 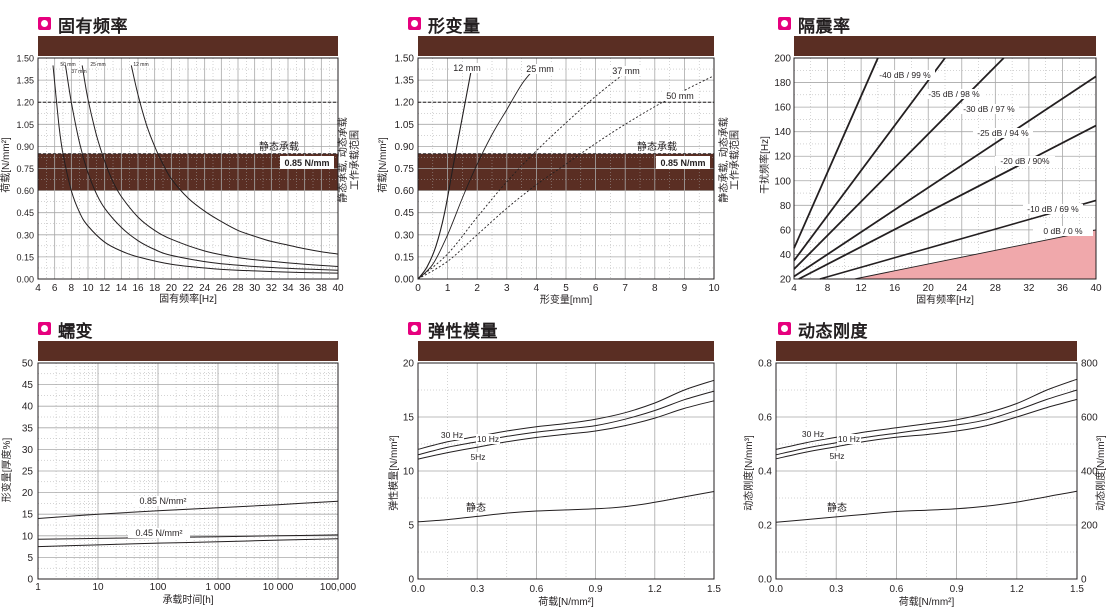 I want to click on y-tick-label: 0.6, so click(x=765, y=418).